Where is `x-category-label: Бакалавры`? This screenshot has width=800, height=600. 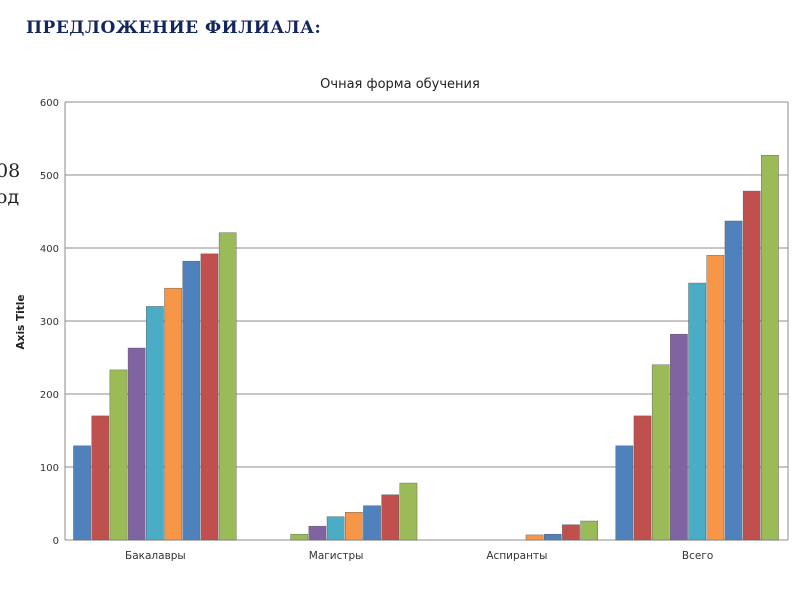 x-category-label: Бакалавры is located at coordinates (155, 556).